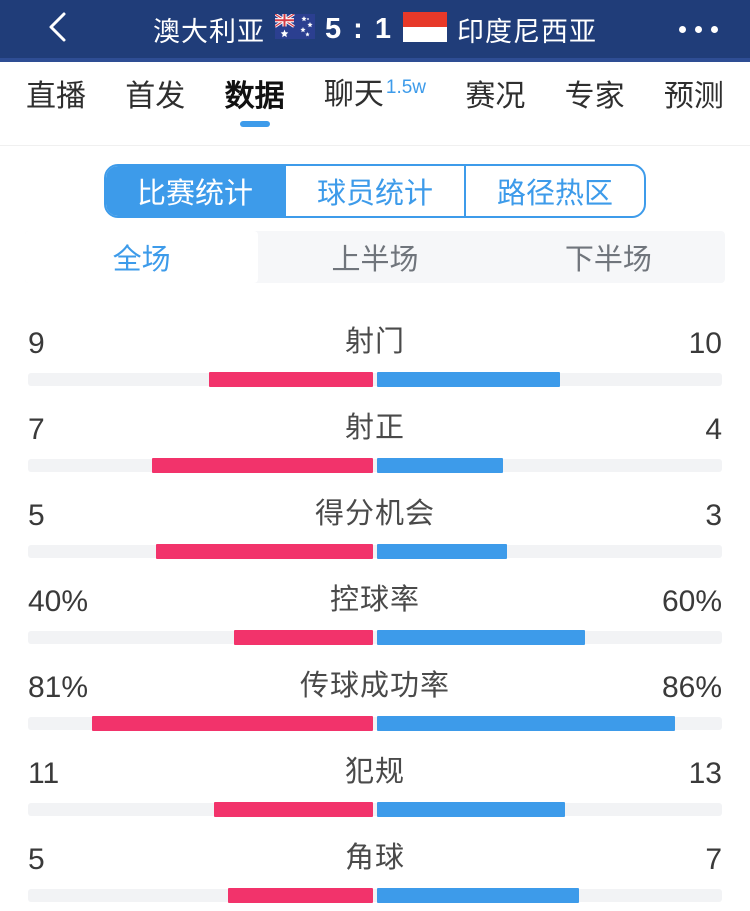  I want to click on tab-badge: 1.5w, so click(406, 87).